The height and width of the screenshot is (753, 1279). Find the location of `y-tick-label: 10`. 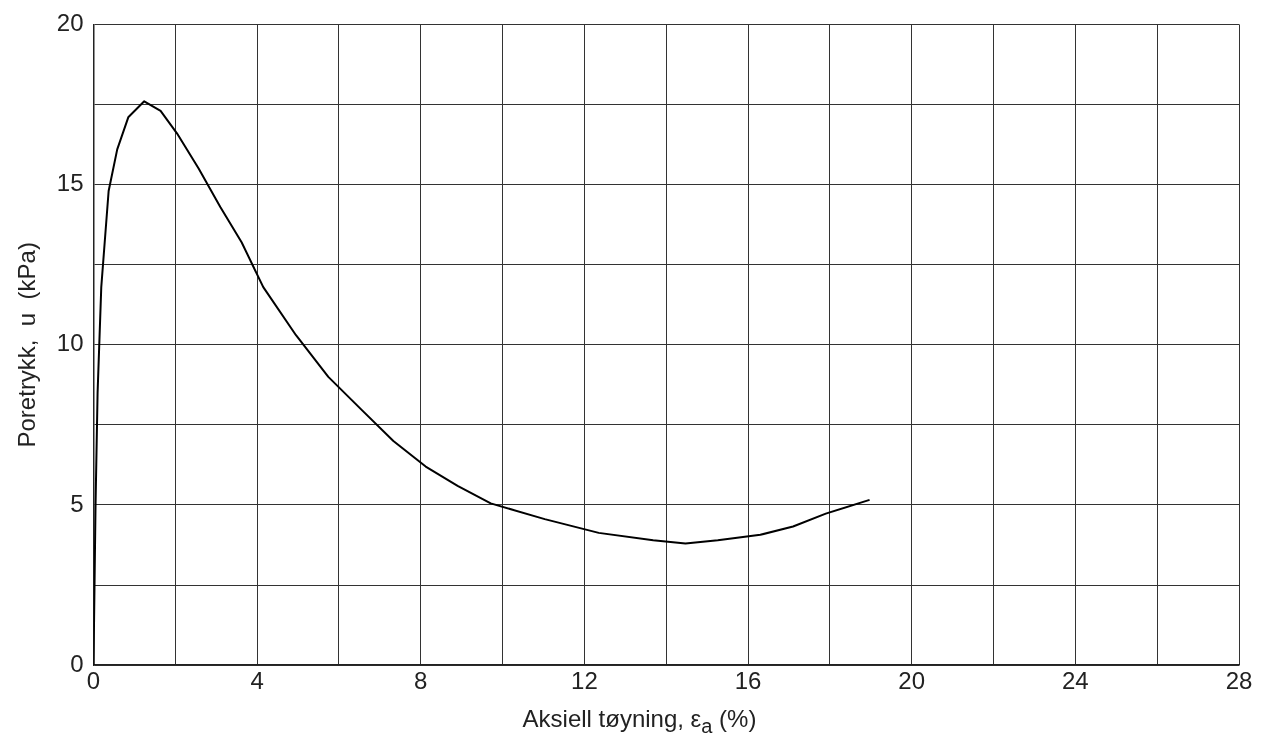

y-tick-label: 10 is located at coordinates (70, 343).